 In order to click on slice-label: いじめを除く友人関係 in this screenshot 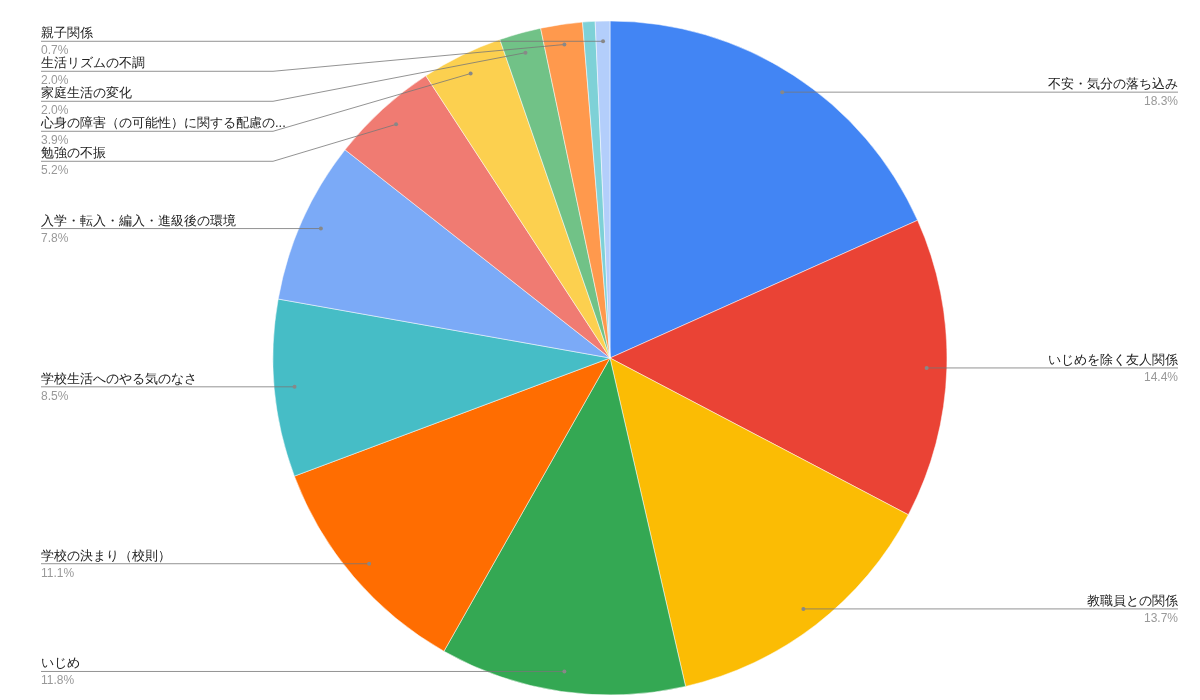, I will do `click(1113, 359)`.